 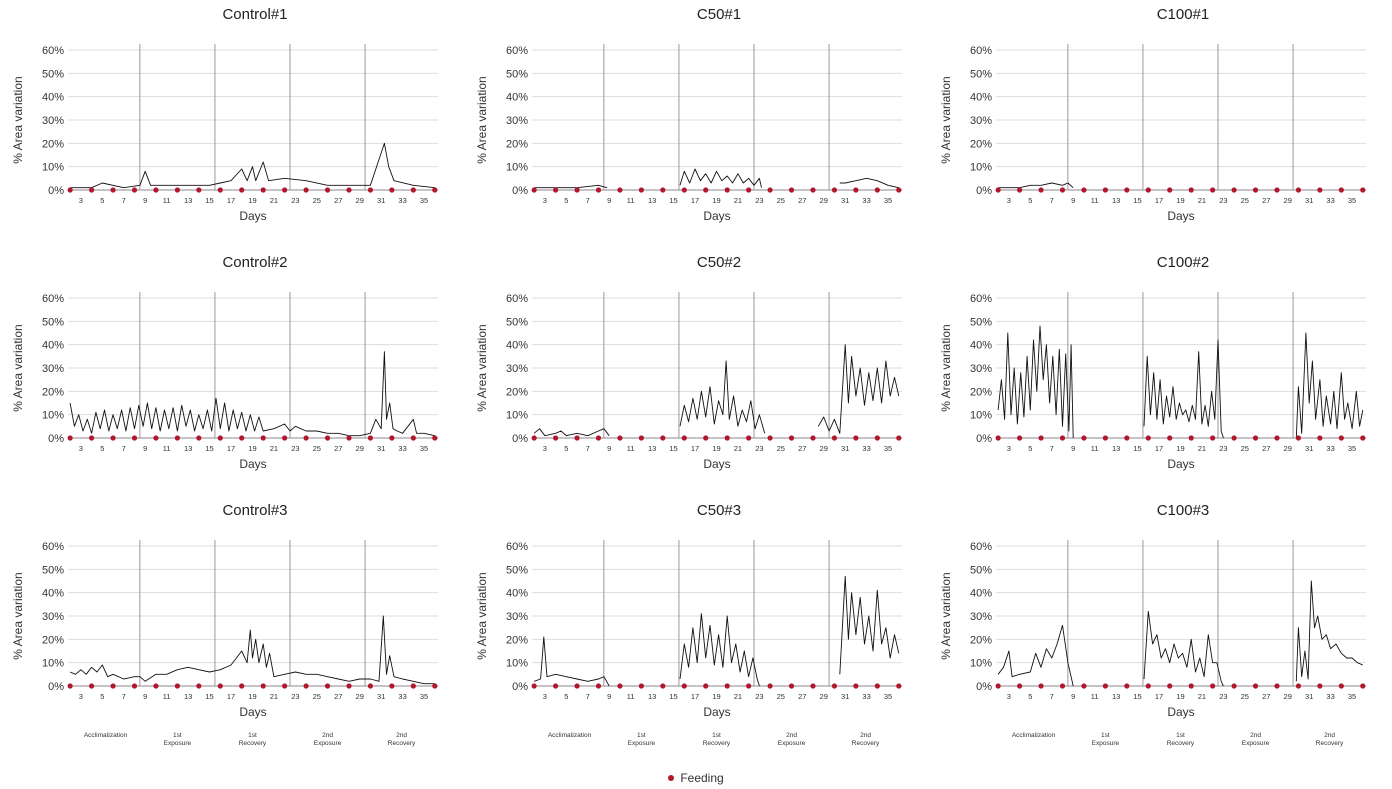 I want to click on series-line, so click(x=858, y=389).